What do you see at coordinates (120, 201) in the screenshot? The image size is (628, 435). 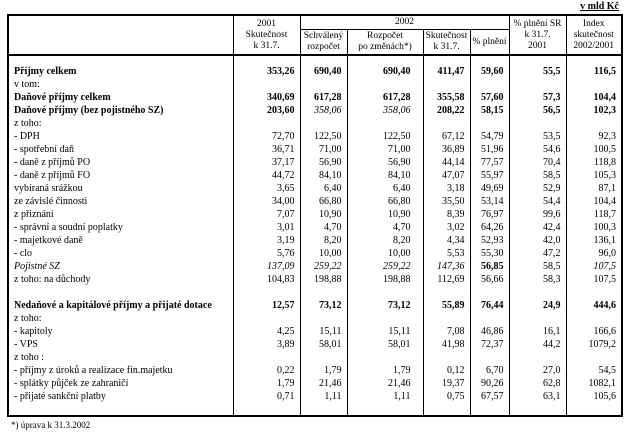 I see `row-label: ze závislé činnosti` at bounding box center [120, 201].